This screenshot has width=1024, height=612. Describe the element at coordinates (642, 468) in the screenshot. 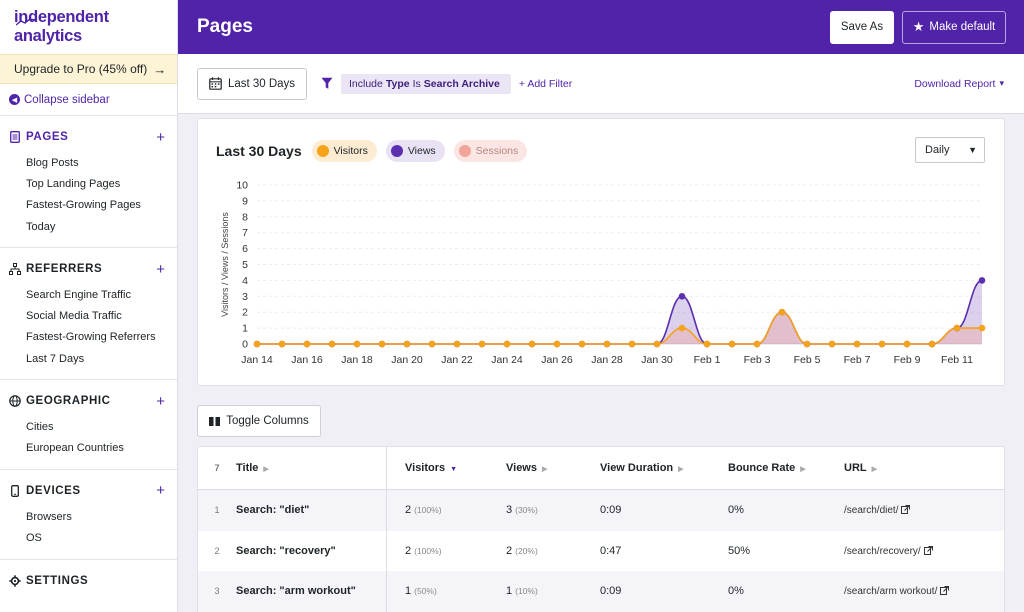

I see `column-header-view-duration: View Duration ▶` at that location.